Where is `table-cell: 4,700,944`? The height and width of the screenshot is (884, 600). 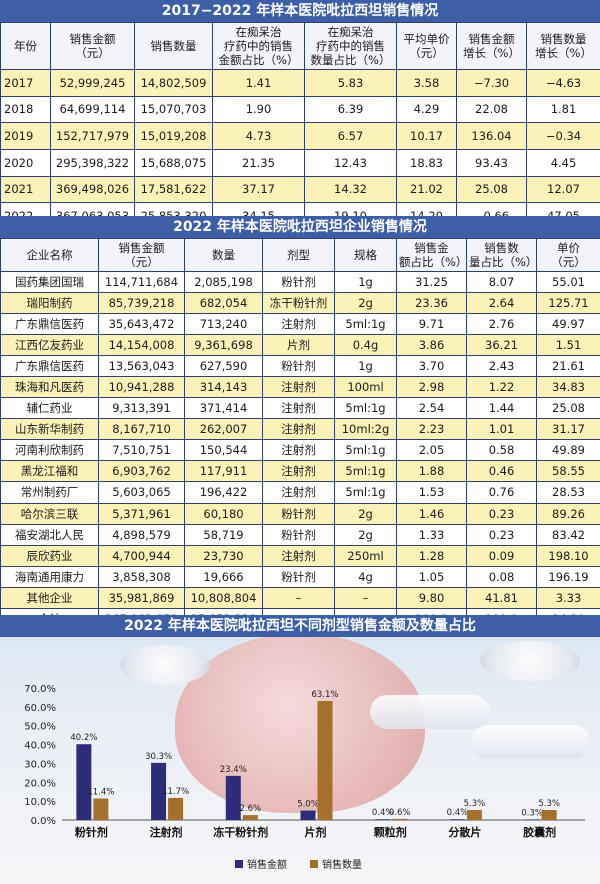 table-cell: 4,700,944 is located at coordinates (141, 555).